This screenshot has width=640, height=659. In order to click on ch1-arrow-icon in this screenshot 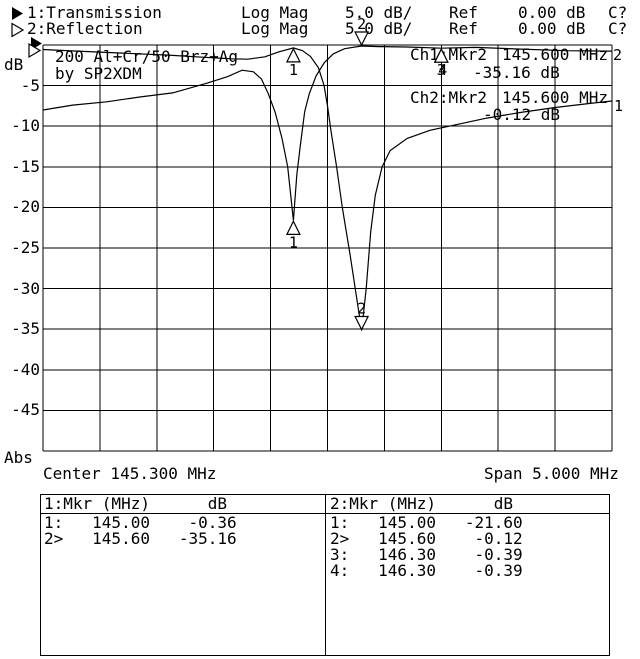, I will do `click(17, 13)`.